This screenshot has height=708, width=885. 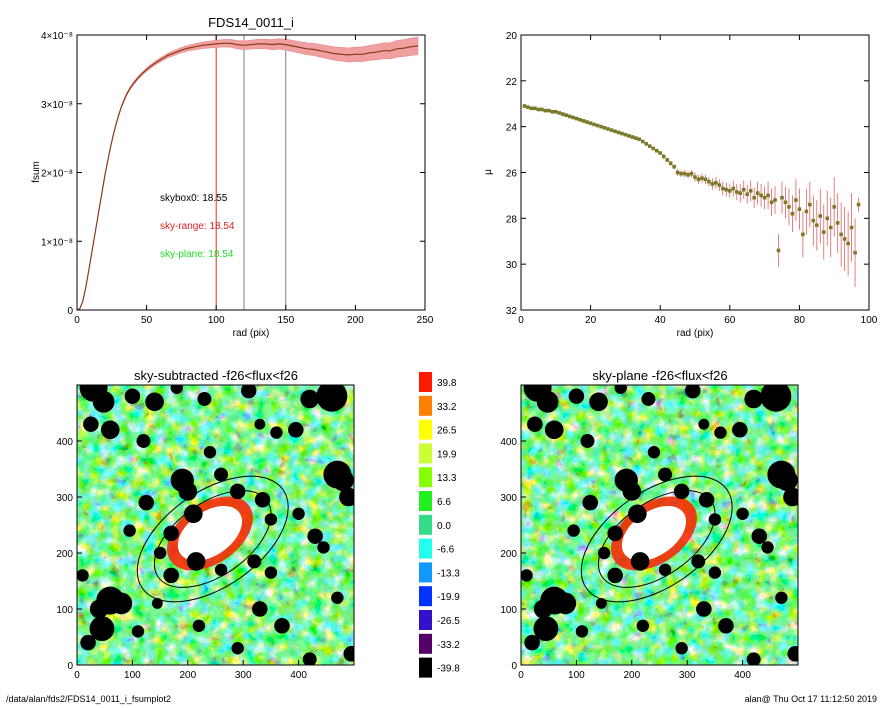 I want to click on sky-plane-frame, so click(x=659, y=525).